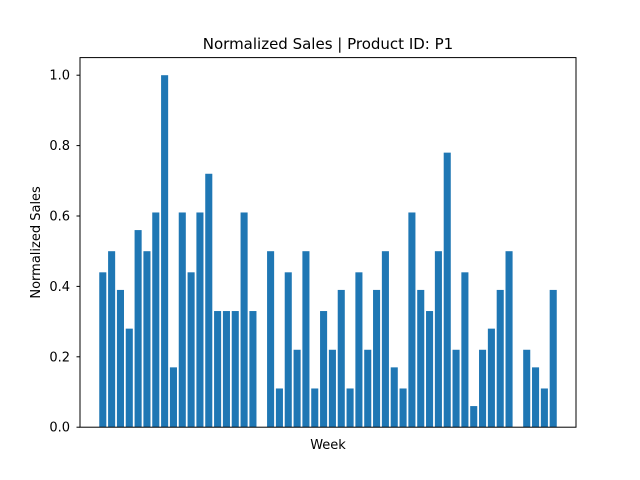  Describe the element at coordinates (328, 445) in the screenshot. I see `x-axis-label: Week` at that location.